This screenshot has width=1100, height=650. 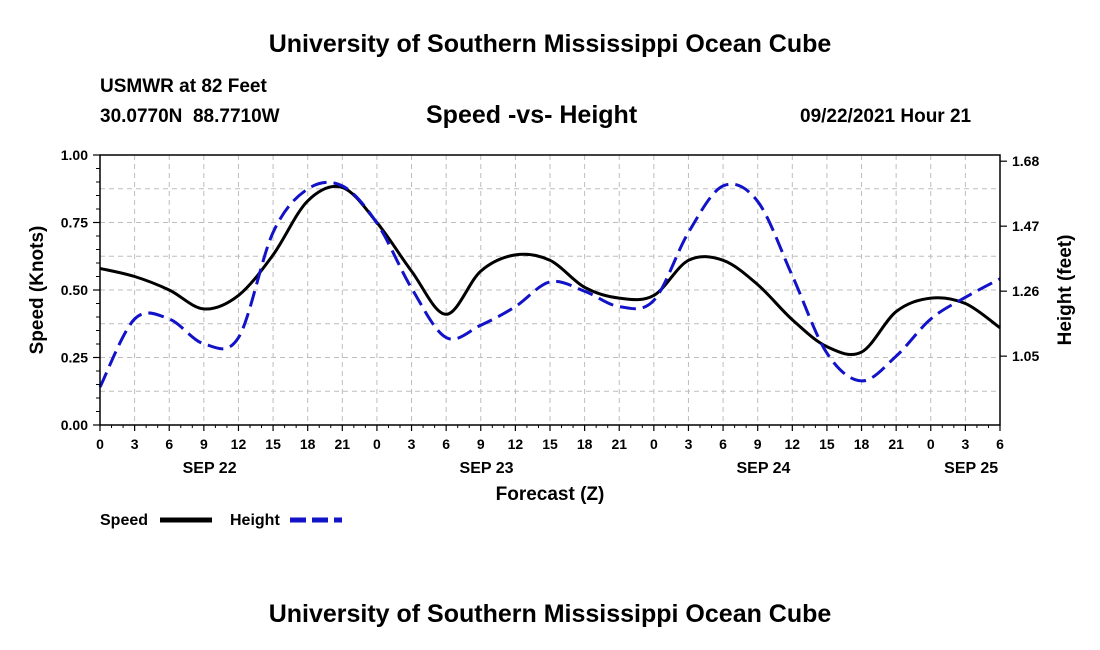 What do you see at coordinates (550, 494) in the screenshot?
I see `x-axis-label: Forecast (Z)` at bounding box center [550, 494].